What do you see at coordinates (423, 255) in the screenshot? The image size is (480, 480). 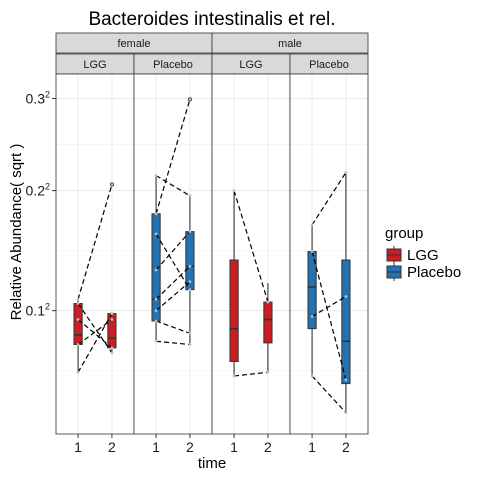 I see `legend-label-lgg: LGG` at bounding box center [423, 255].